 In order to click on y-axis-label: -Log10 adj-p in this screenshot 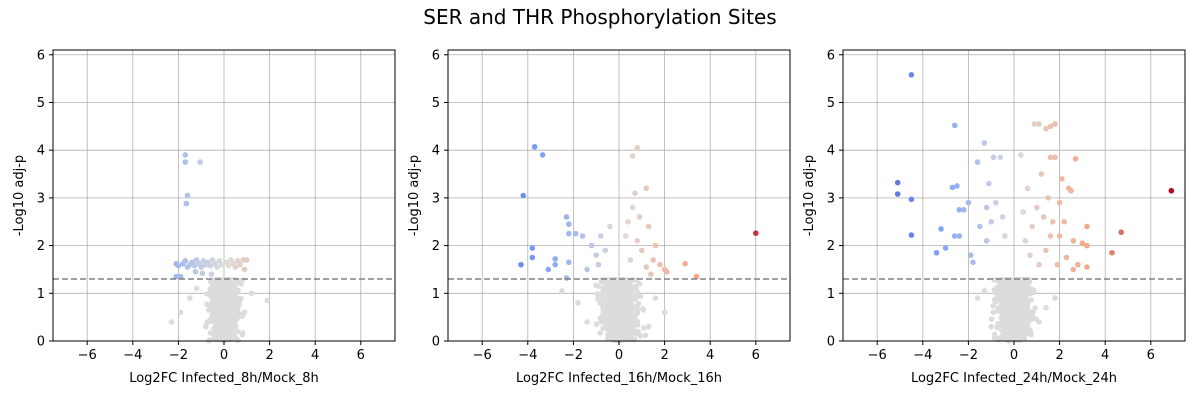, I will do `click(19, 195)`.